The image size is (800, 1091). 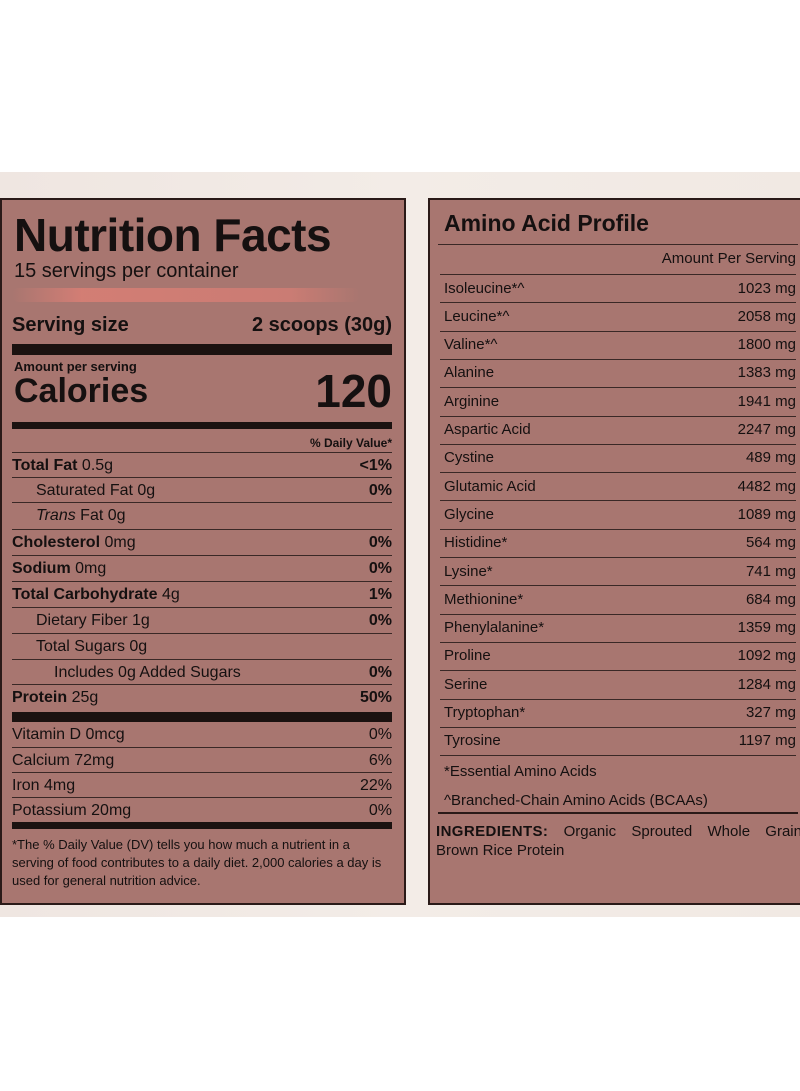 I want to click on nutrient-daily-value: <1%, so click(x=375, y=465).